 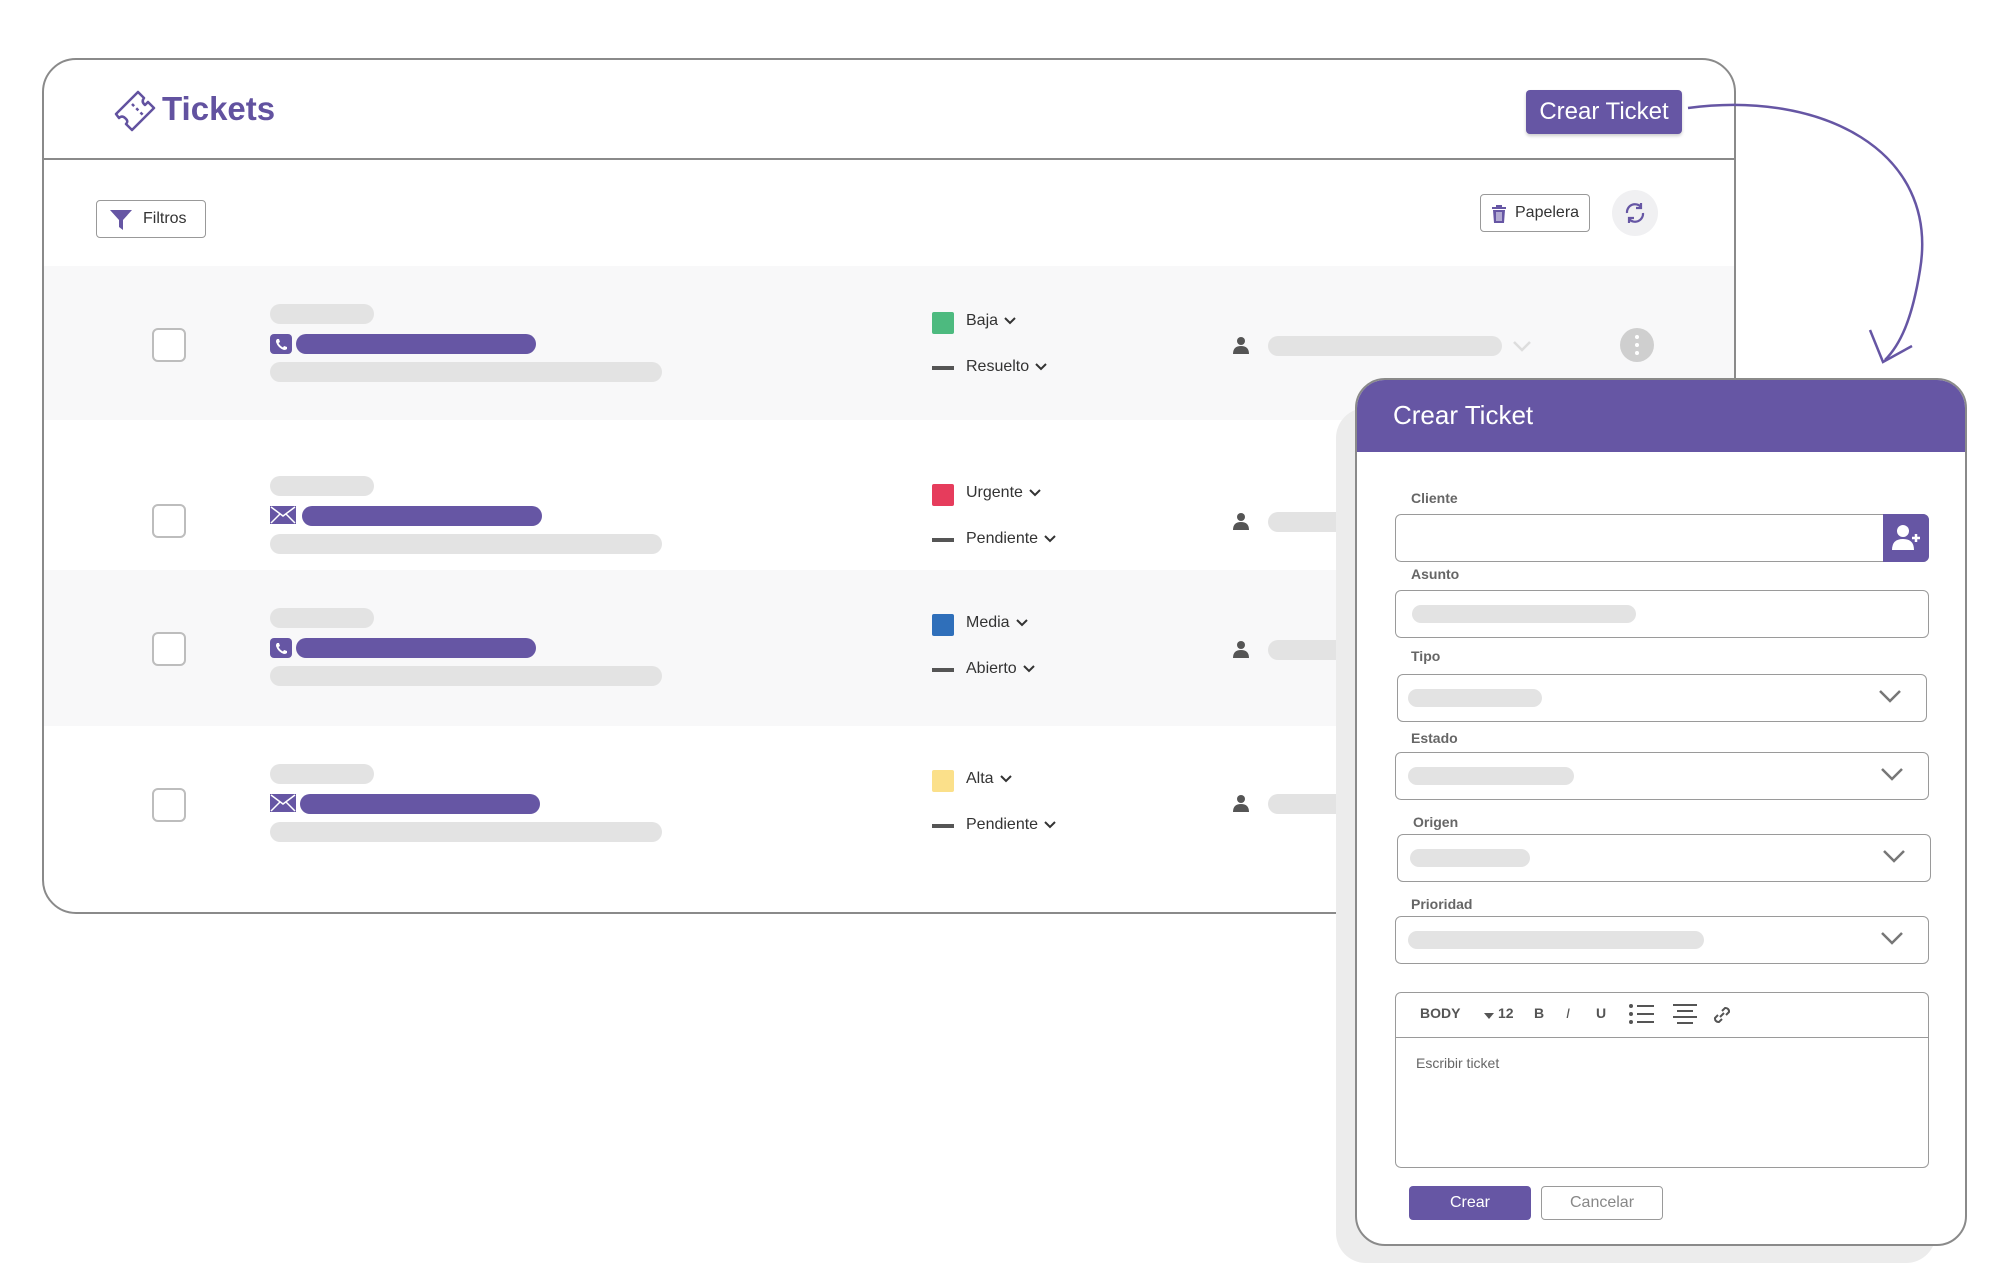 I want to click on client-input, so click(x=1662, y=538).